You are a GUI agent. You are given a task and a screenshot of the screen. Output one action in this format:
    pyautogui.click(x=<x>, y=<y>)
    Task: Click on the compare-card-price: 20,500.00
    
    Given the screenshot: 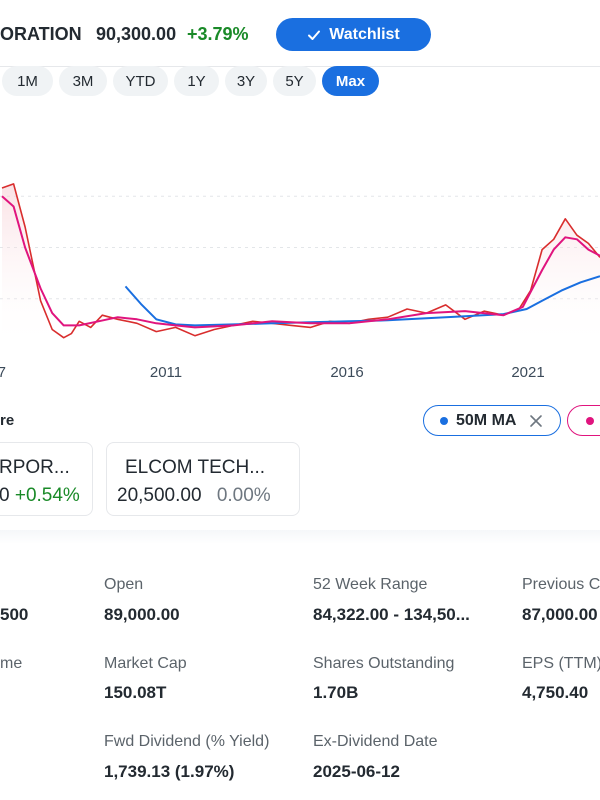 What is the action you would take?
    pyautogui.click(x=159, y=495)
    